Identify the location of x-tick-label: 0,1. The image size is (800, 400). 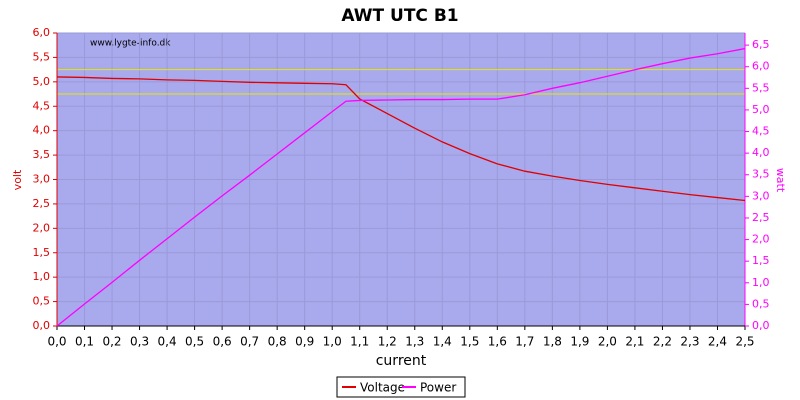
(84, 342).